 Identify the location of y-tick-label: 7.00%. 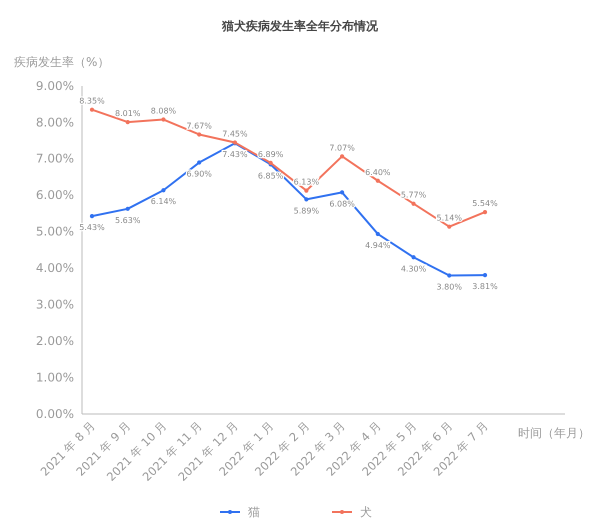
(55, 159).